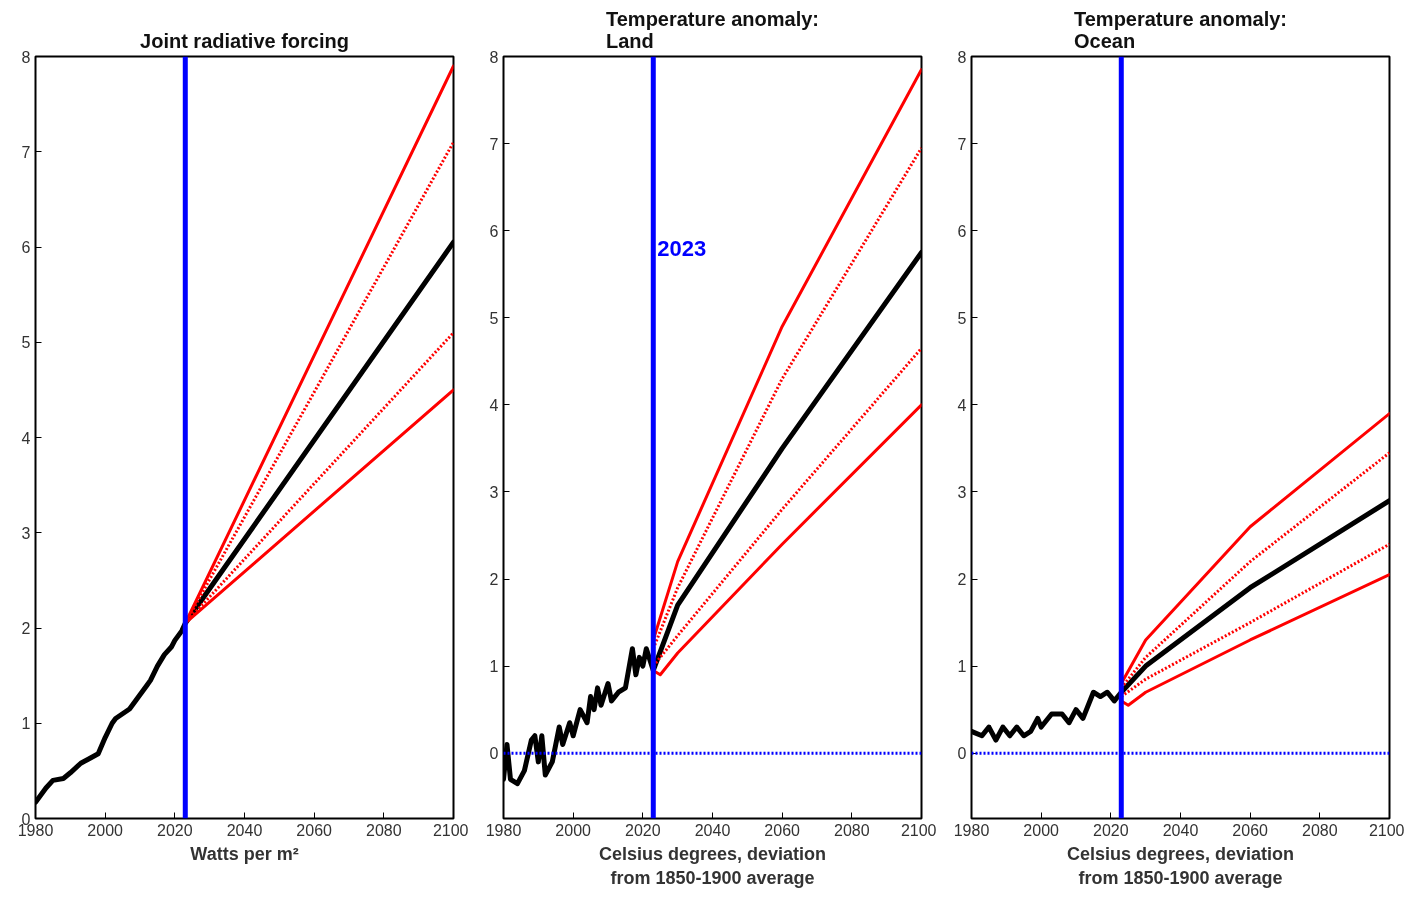  I want to click on chart-title: Joint radiative forcing, so click(244, 40).